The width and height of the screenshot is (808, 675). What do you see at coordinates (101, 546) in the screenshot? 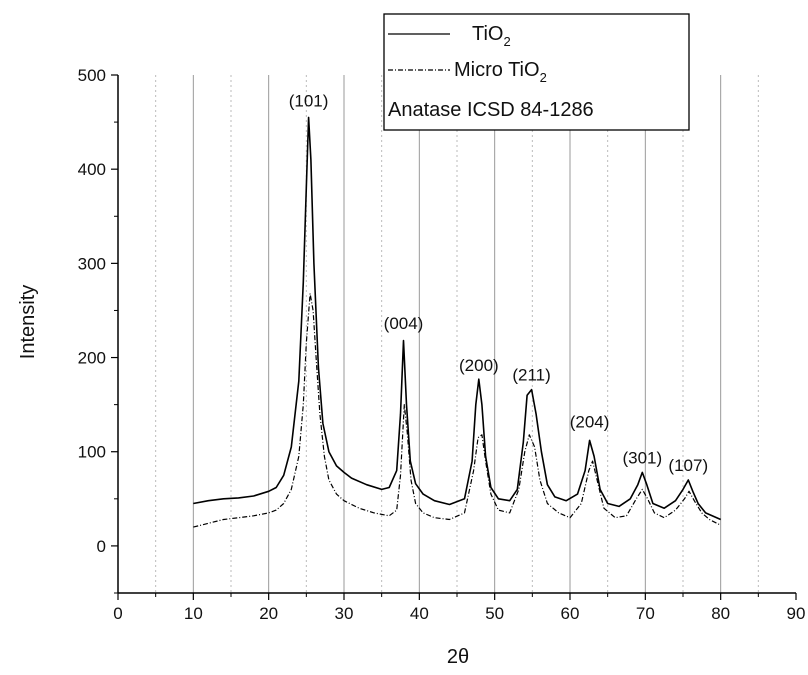
I see `y-tick-label: 0` at bounding box center [101, 546].